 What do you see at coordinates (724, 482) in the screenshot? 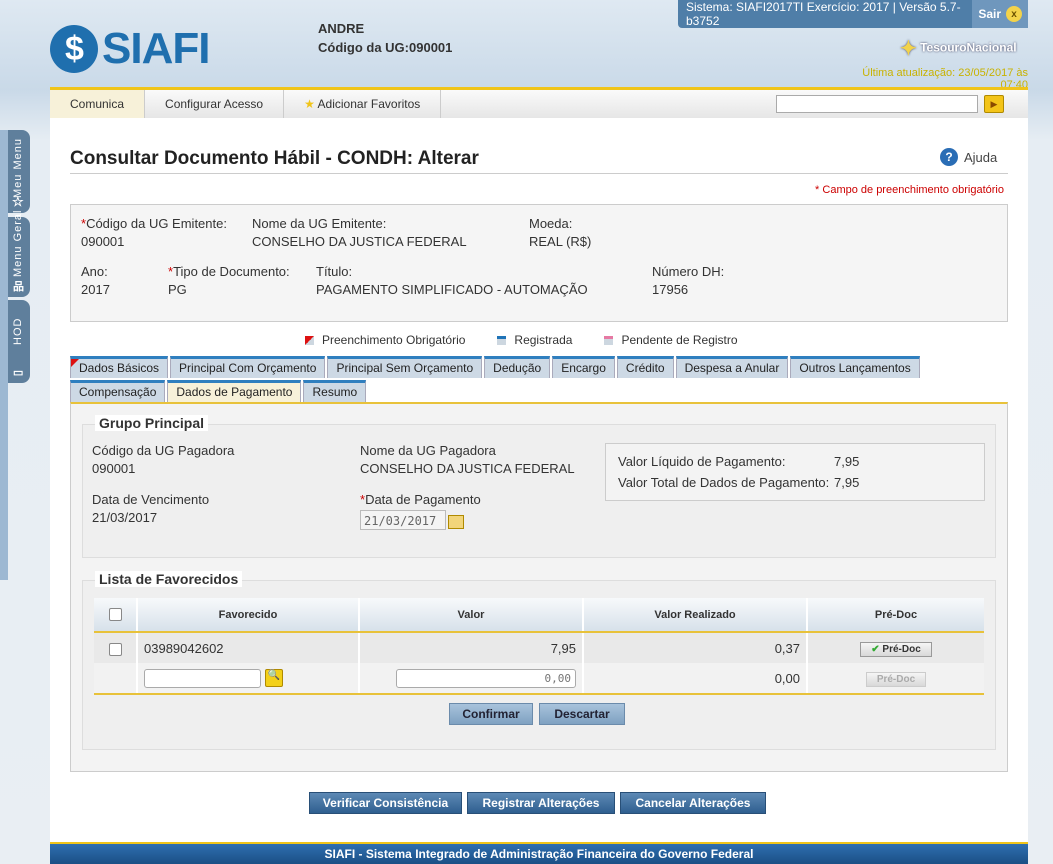
I see `label: Valor Total de Dados de Pagamento:` at bounding box center [724, 482].